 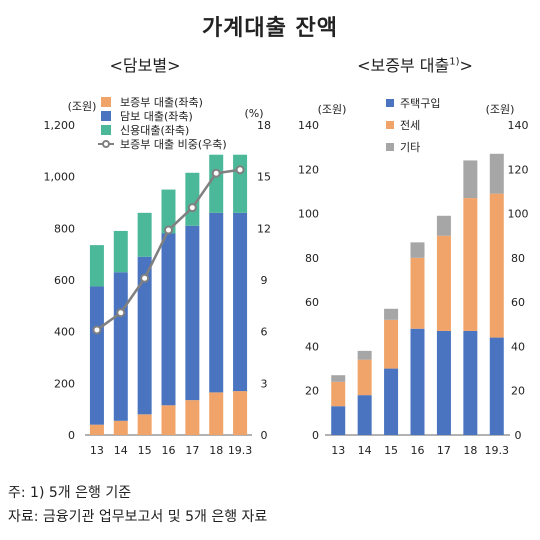 I want to click on left-y-tick-label: 0, so click(x=71, y=435).